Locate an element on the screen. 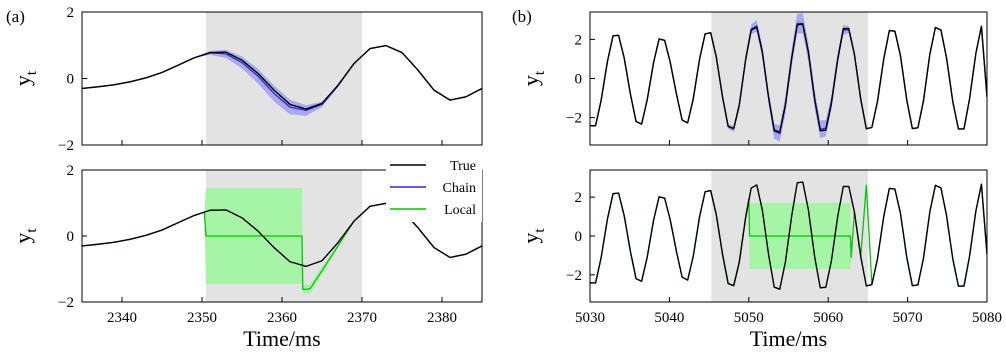 This screenshot has height=364, width=1006. x-tick-label: 2350 is located at coordinates (202, 318).